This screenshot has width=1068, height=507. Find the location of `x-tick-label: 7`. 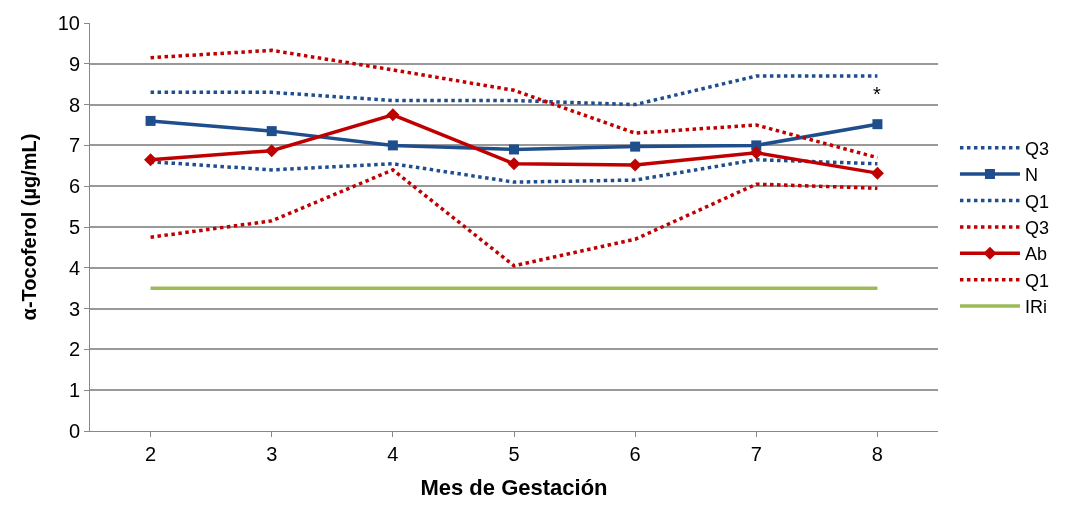

x-tick-label: 7 is located at coordinates (756, 454).